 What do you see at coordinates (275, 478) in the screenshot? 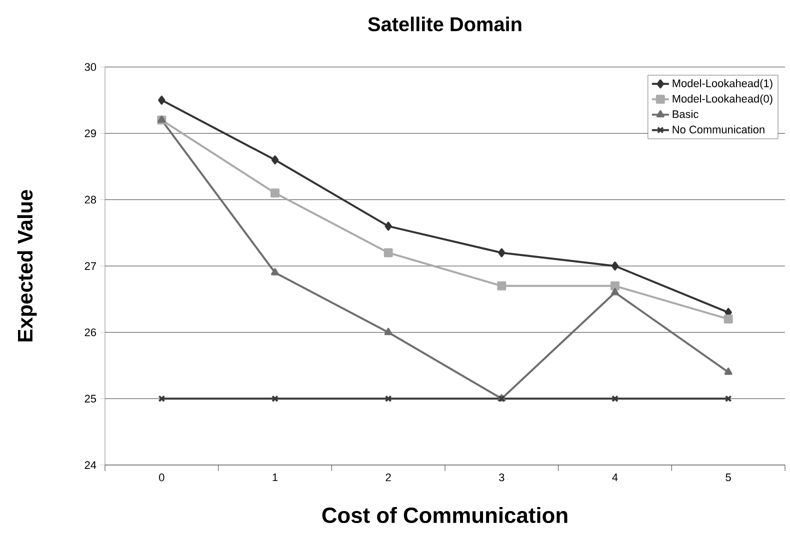
I see `x-tick-label: 1` at bounding box center [275, 478].